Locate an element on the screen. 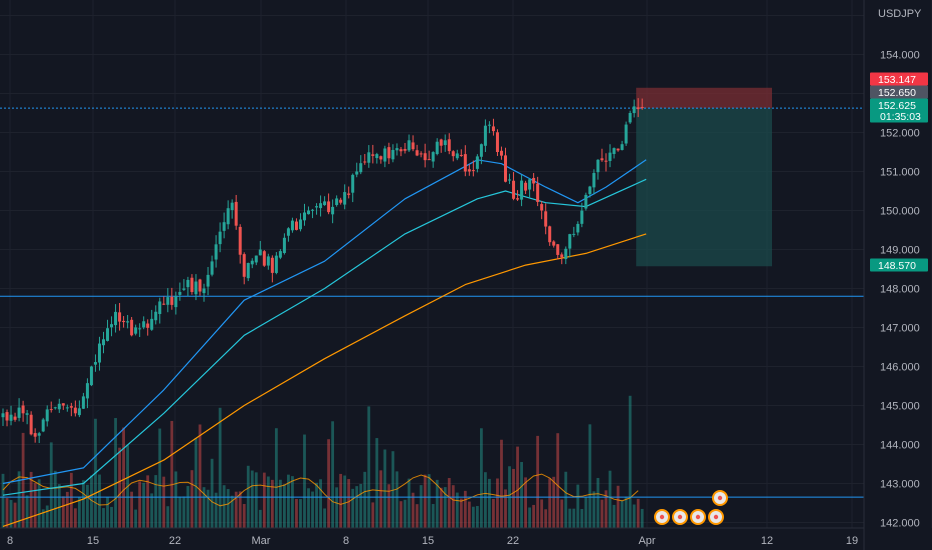 The height and width of the screenshot is (550, 932). volume-ma-line is located at coordinates (320, 490).